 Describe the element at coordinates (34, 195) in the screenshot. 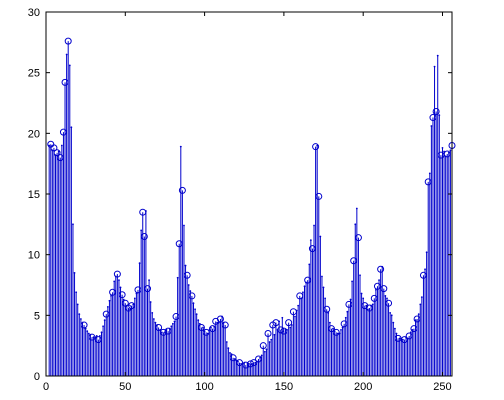

I see `y-tick-label: 15` at that location.